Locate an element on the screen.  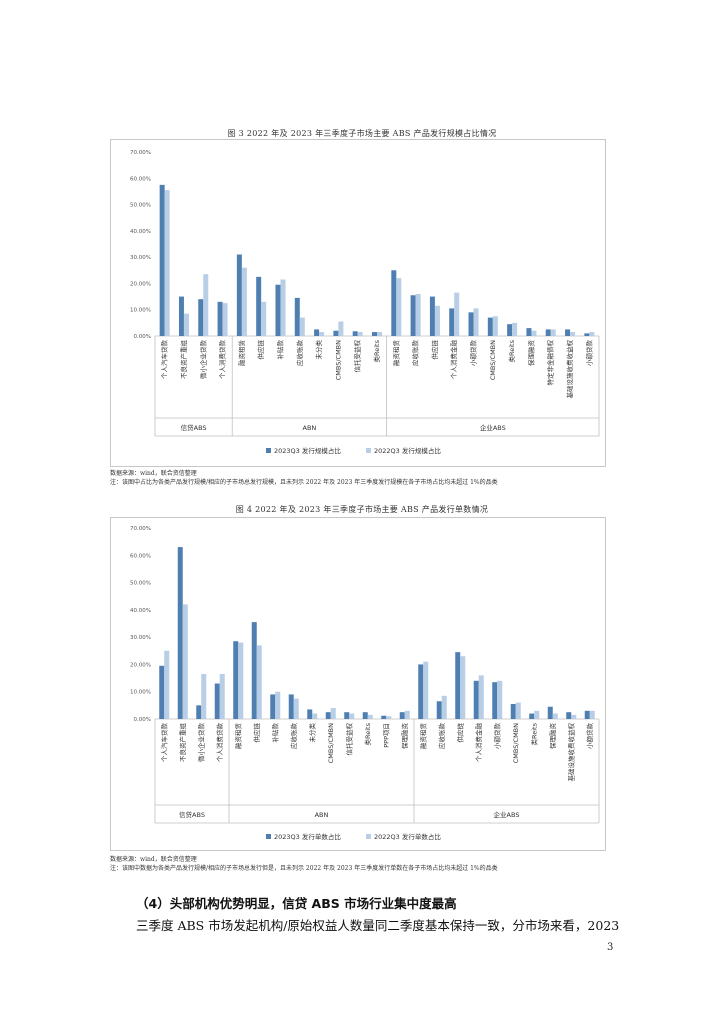
category-label: 信托受益权 is located at coordinates (348, 739).